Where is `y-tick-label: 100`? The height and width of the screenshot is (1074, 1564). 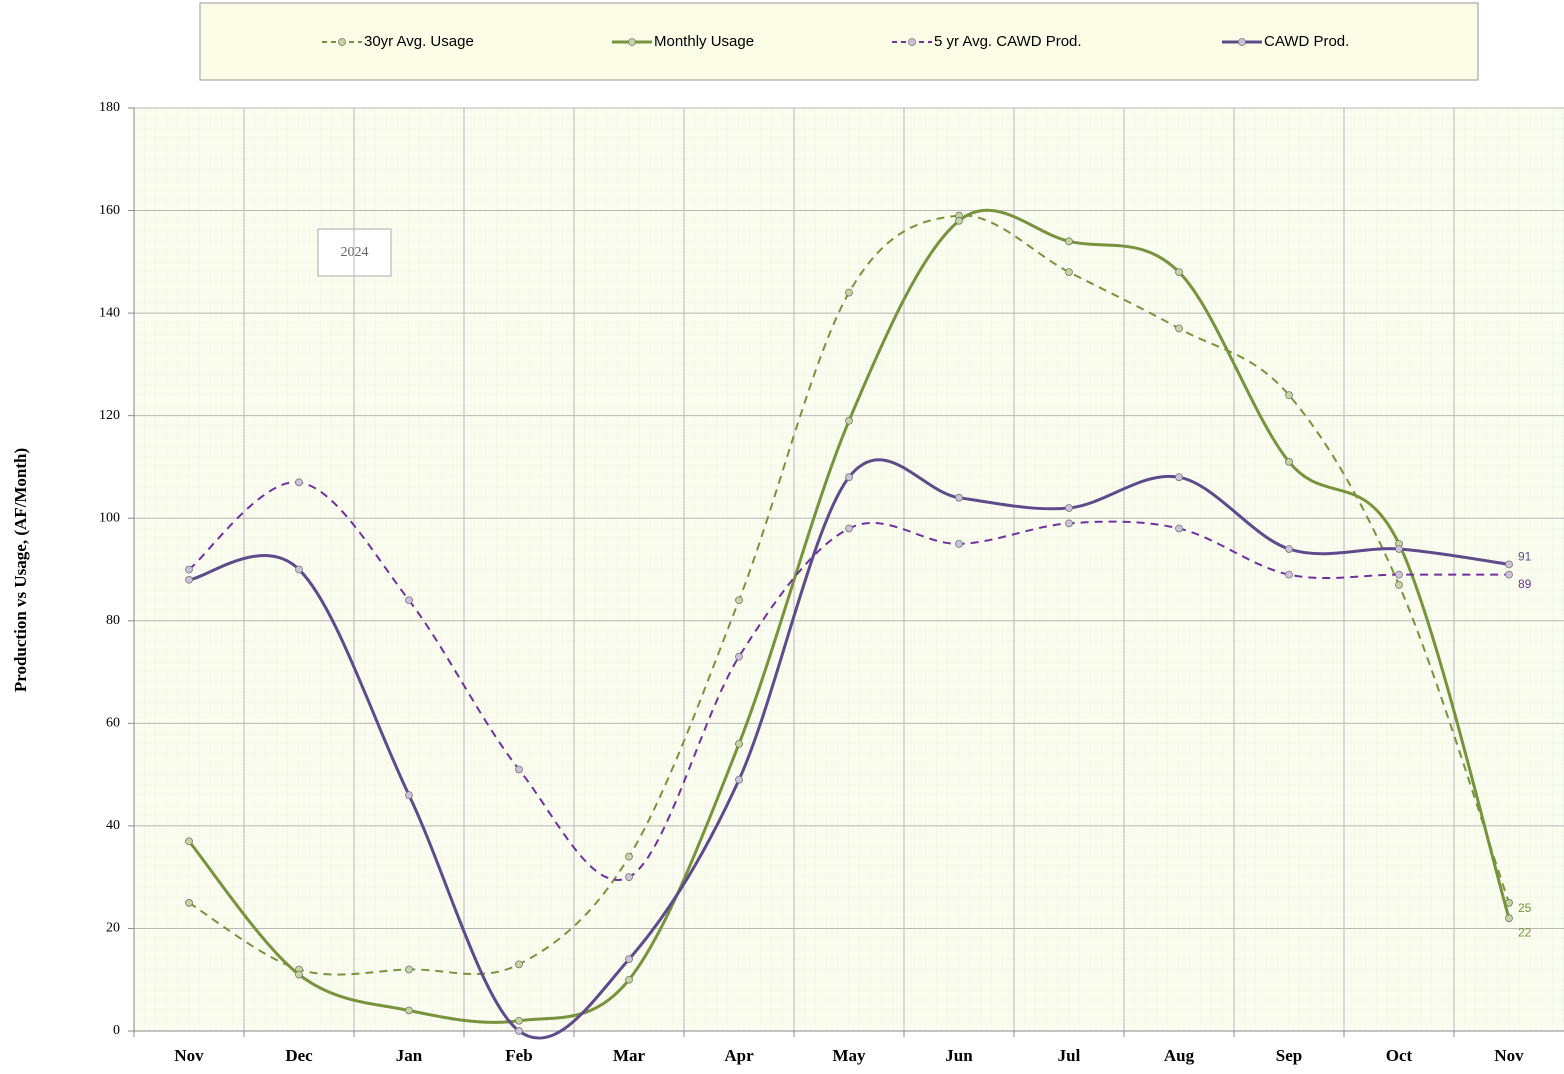
y-tick-label: 100 is located at coordinates (109, 517).